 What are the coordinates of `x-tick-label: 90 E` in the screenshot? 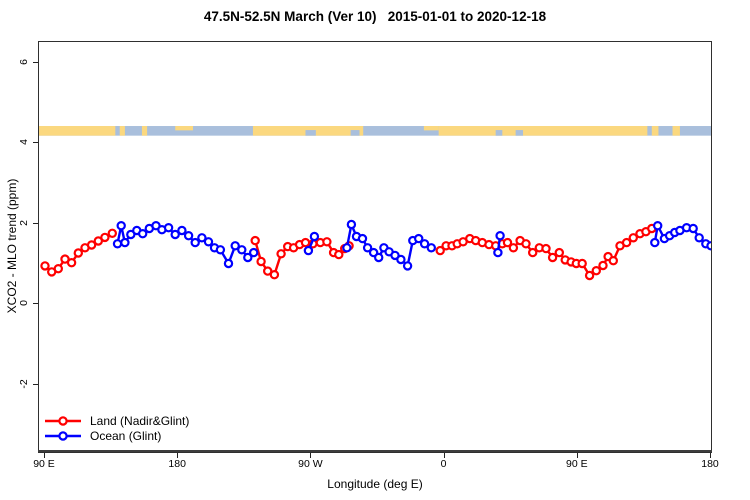 It's located at (576, 464).